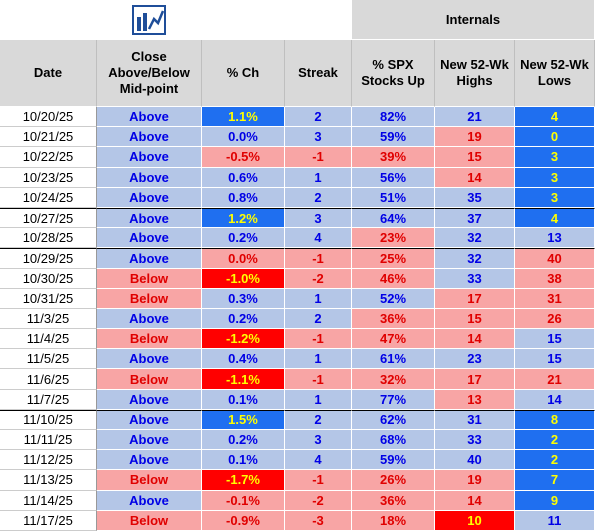 The image size is (595, 531). I want to click on data-cell: 37, so click(475, 218).